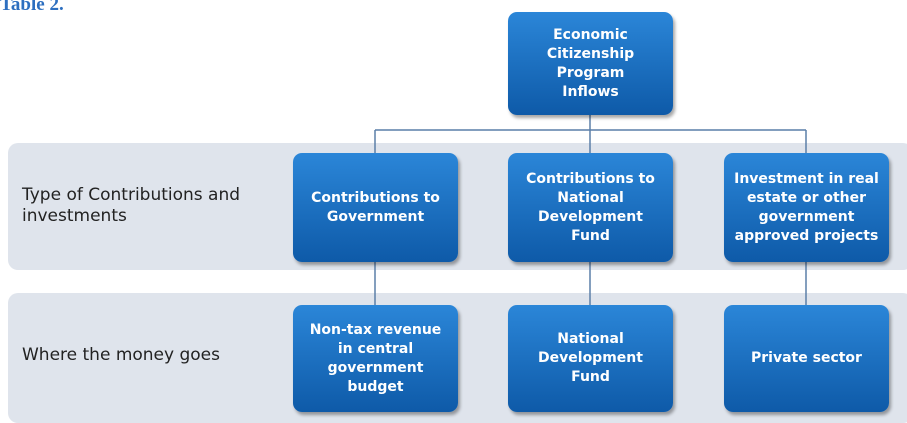 The height and width of the screenshot is (423, 907). I want to click on root-node: Economic Citizenship Program Inflows, so click(590, 63).